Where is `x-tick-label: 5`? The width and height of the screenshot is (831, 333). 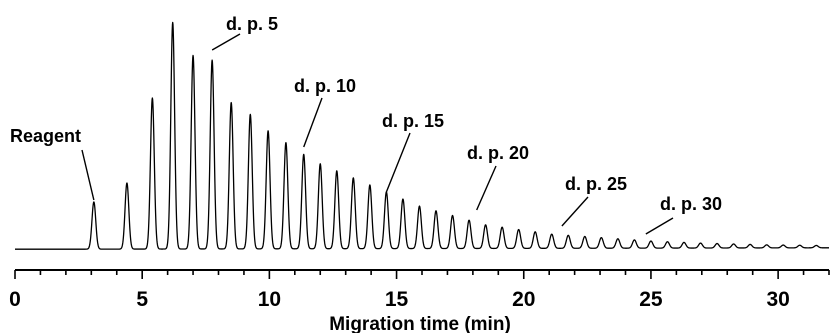
x-tick-label: 5 is located at coordinates (142, 299).